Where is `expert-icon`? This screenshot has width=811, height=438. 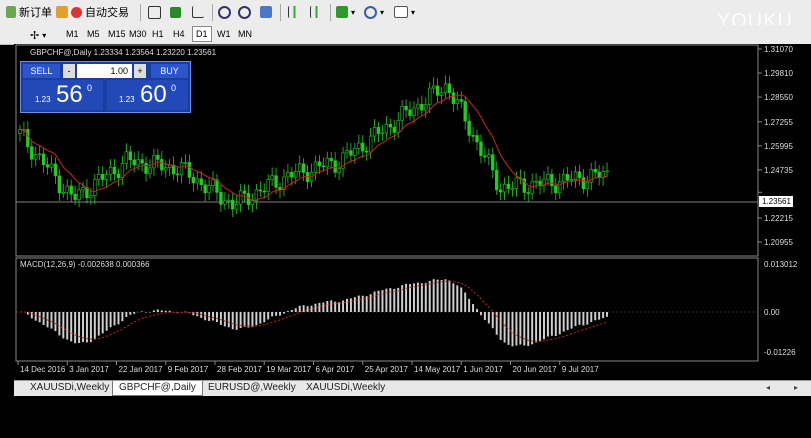
expert-icon is located at coordinates (62, 12).